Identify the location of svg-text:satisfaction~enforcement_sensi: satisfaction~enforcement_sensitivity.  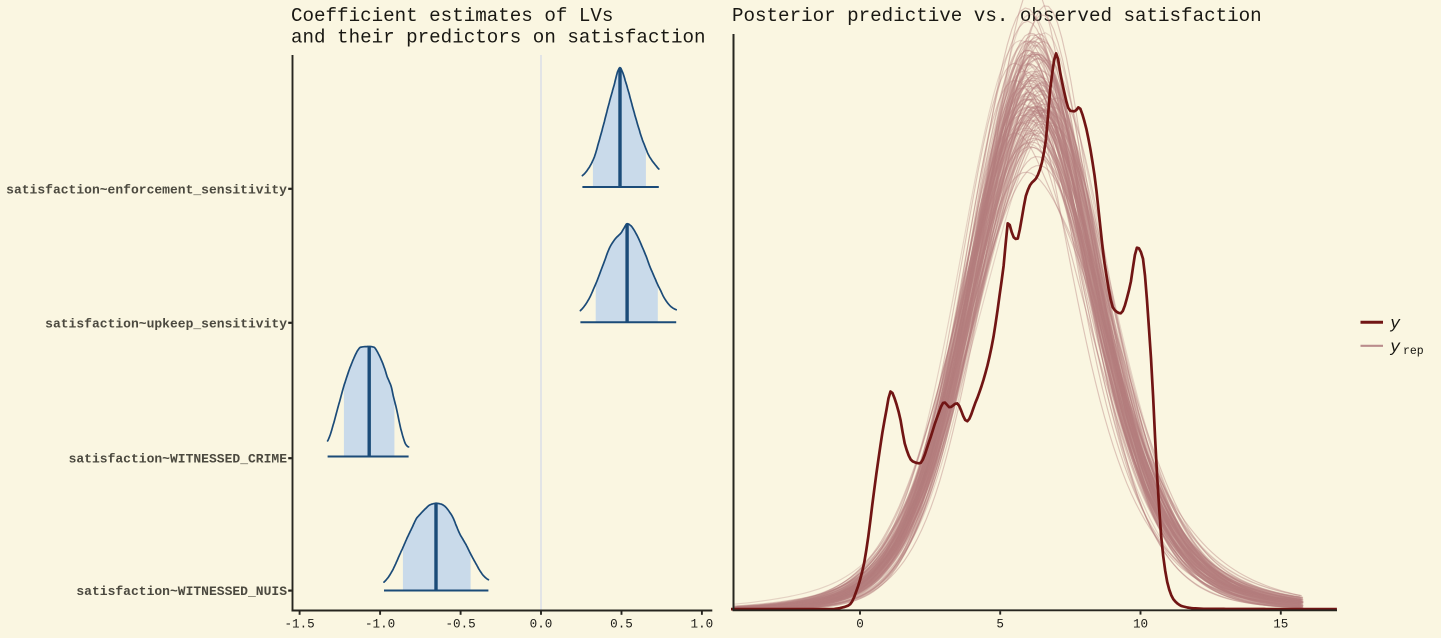
(146, 189).